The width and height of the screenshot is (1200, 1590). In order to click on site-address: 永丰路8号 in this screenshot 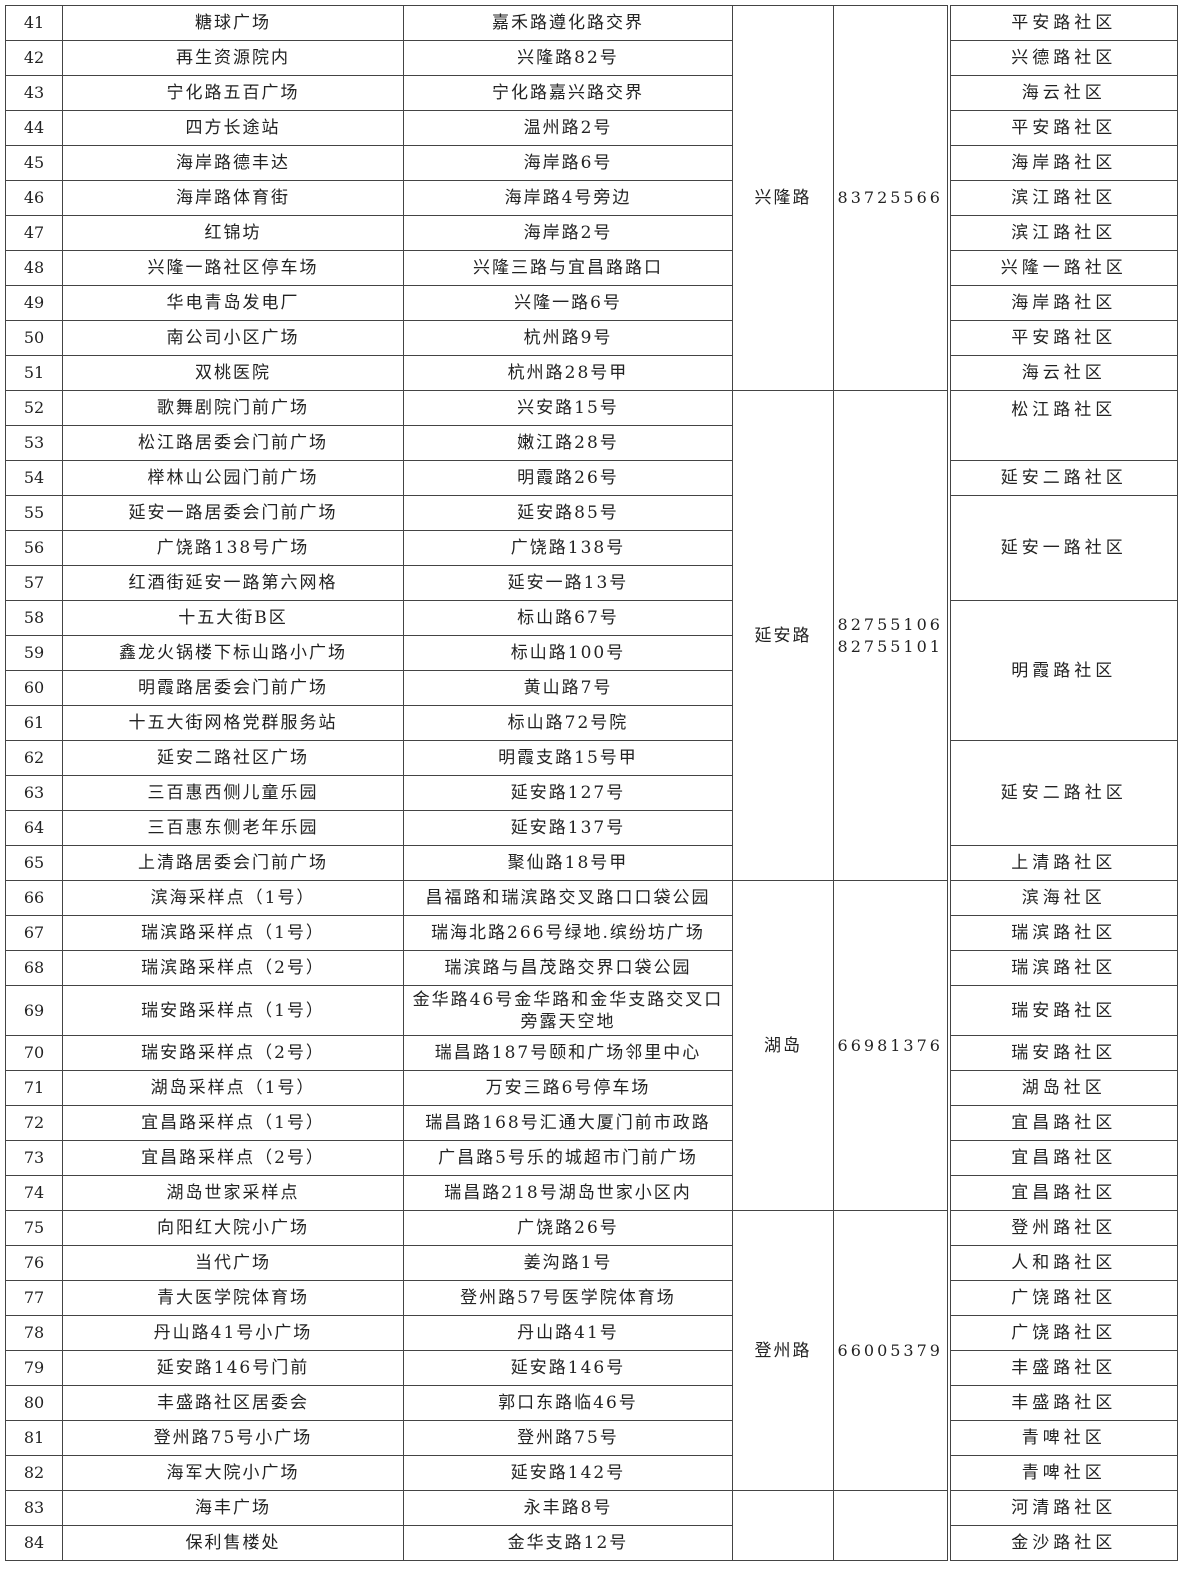, I will do `click(568, 1508)`.